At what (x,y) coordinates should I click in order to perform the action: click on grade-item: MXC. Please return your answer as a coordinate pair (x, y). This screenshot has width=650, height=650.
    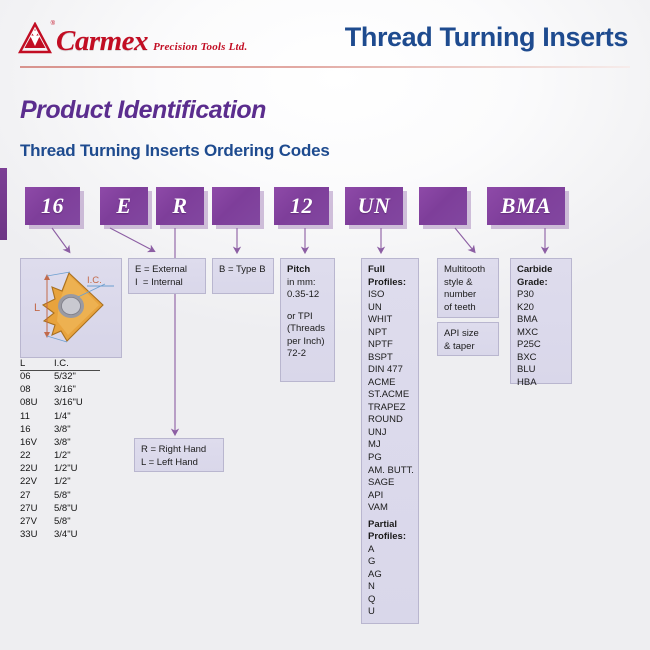
    Looking at the image, I should click on (528, 332).